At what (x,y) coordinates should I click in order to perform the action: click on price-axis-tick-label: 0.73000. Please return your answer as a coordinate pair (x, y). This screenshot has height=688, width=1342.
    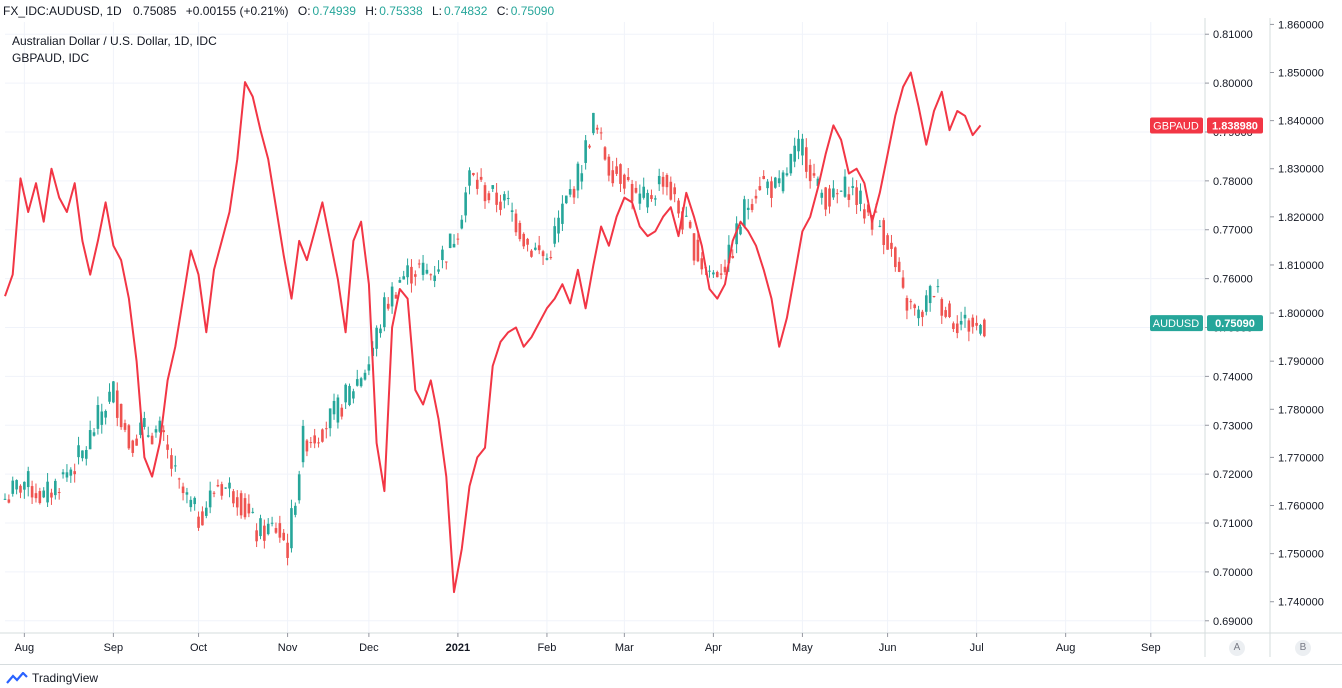
    Looking at the image, I should click on (1233, 426).